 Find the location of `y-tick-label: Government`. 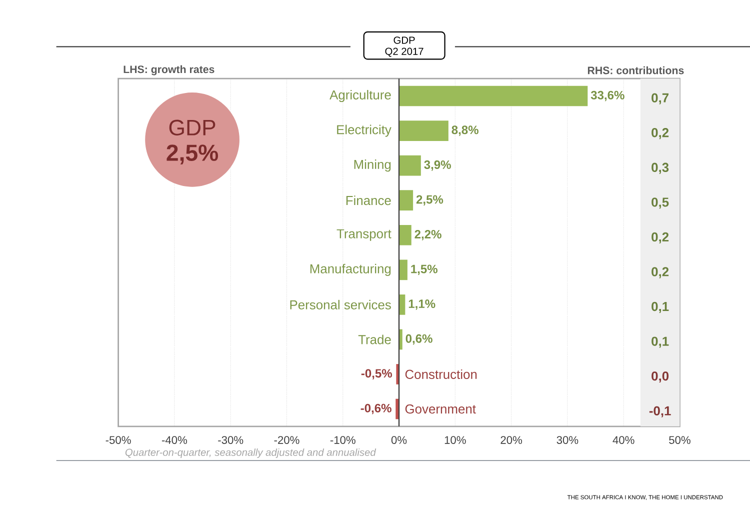

y-tick-label: Government is located at coordinates (440, 409).